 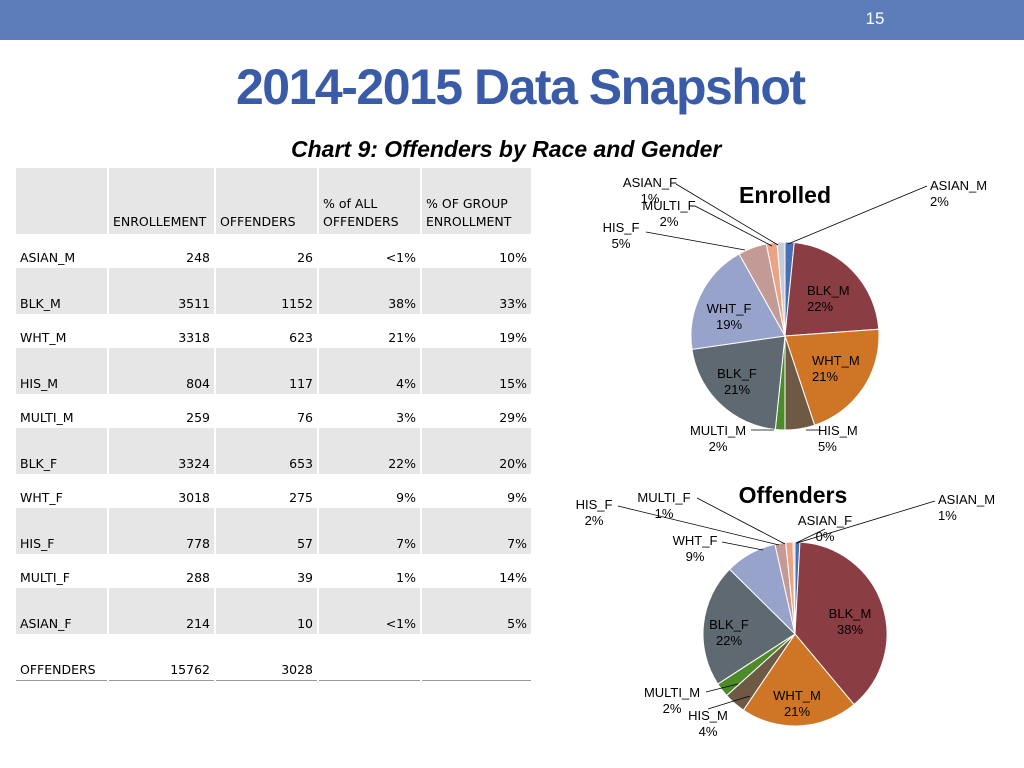 I want to click on offenders-chart-title: Offenders, so click(x=793, y=495).